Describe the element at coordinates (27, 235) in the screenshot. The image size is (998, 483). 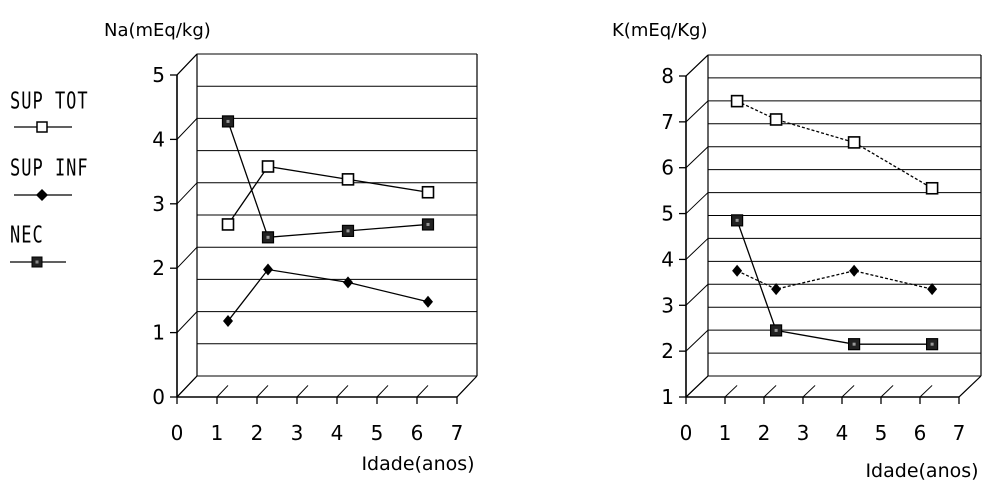
I see `legend-label-nec: NEC` at that location.